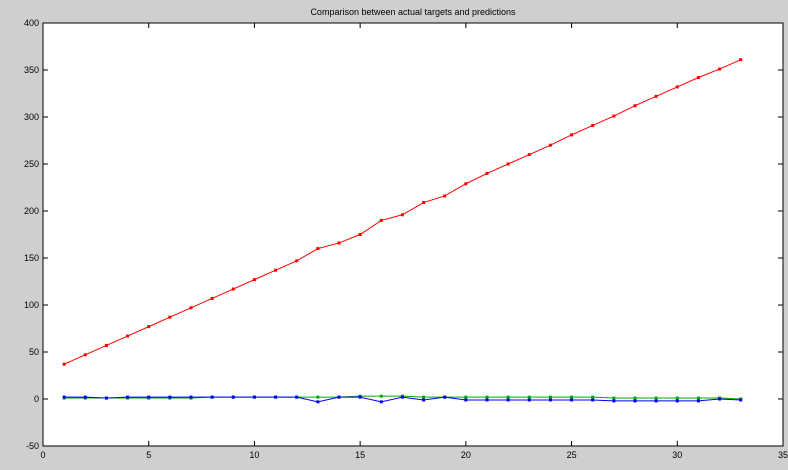  Describe the element at coordinates (32, 446) in the screenshot. I see `y-tick-label: -50` at that location.